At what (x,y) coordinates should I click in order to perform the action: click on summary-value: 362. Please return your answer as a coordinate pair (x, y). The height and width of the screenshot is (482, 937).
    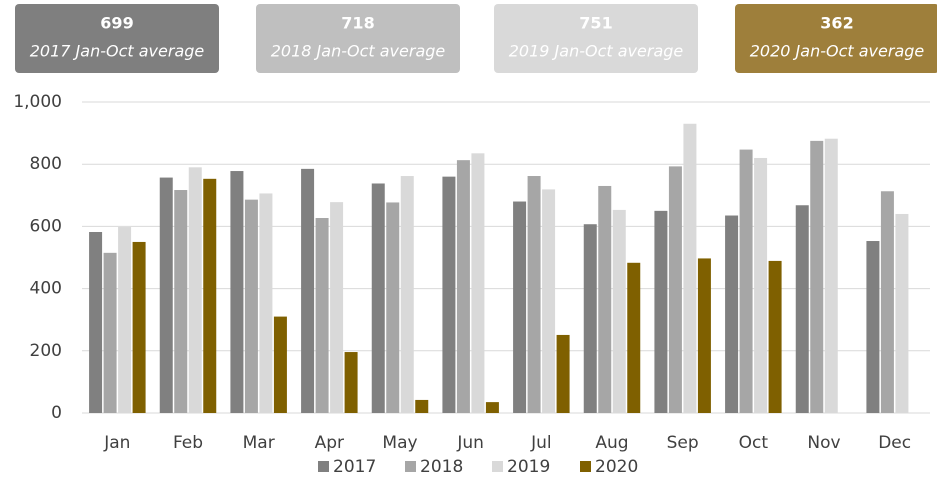
    Looking at the image, I should click on (836, 23).